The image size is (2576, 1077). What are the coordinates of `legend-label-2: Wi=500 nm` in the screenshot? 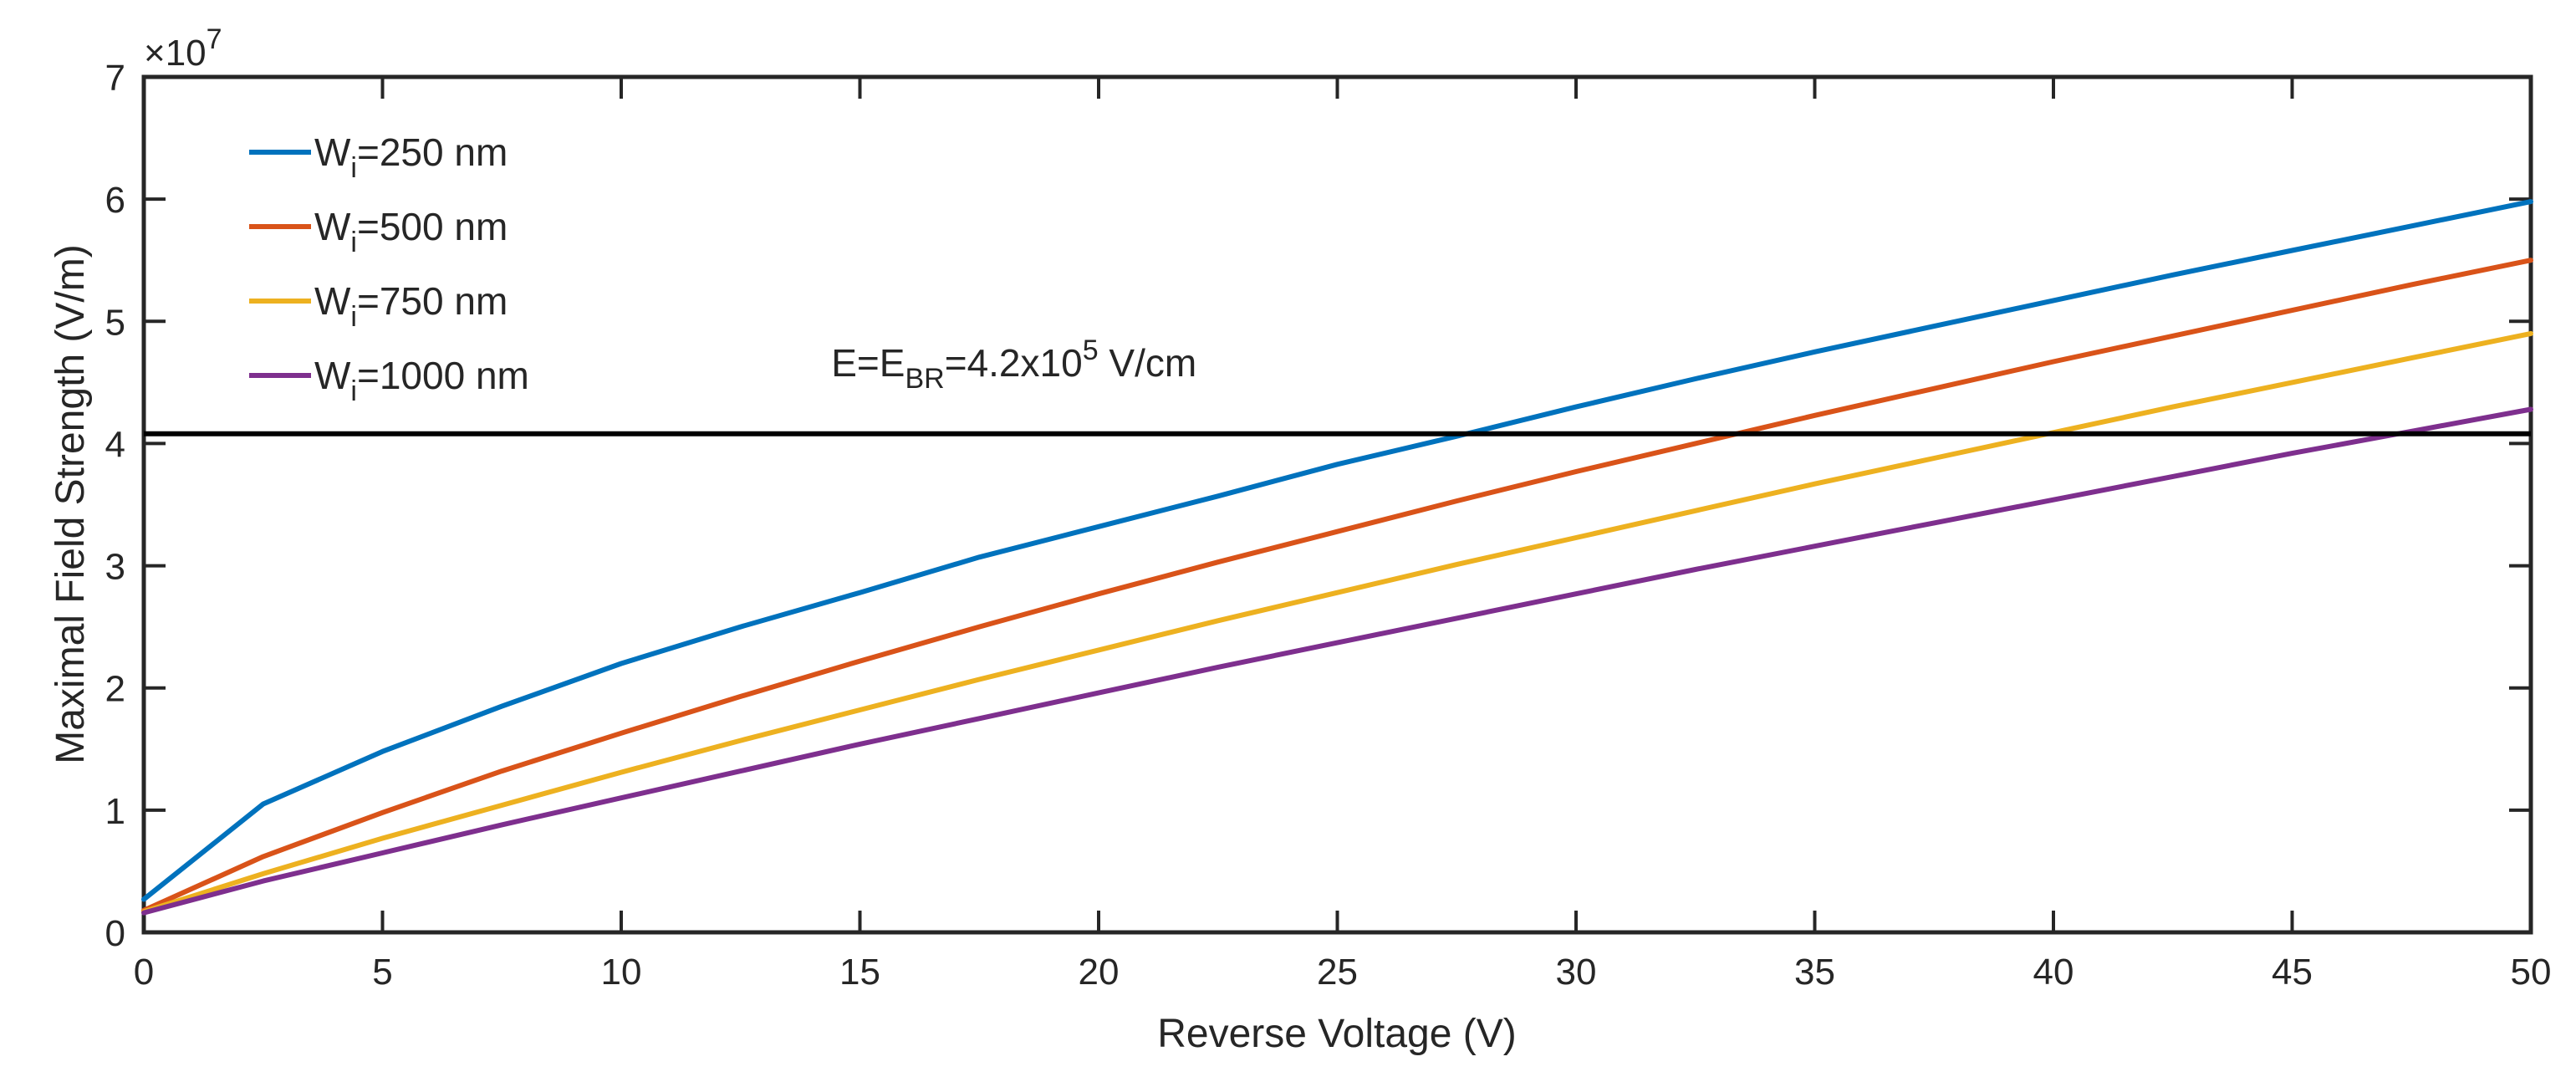 It's located at (411, 231).